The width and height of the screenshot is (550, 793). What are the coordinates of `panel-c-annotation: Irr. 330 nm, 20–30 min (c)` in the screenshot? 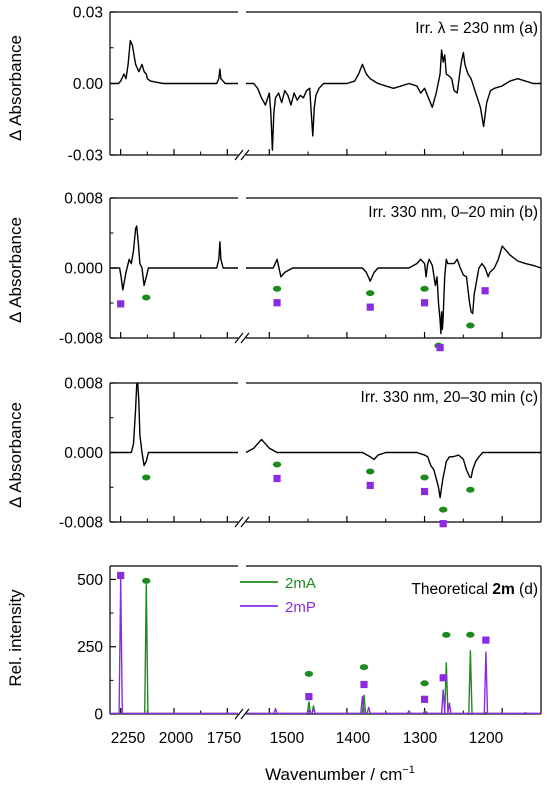 It's located at (449, 397).